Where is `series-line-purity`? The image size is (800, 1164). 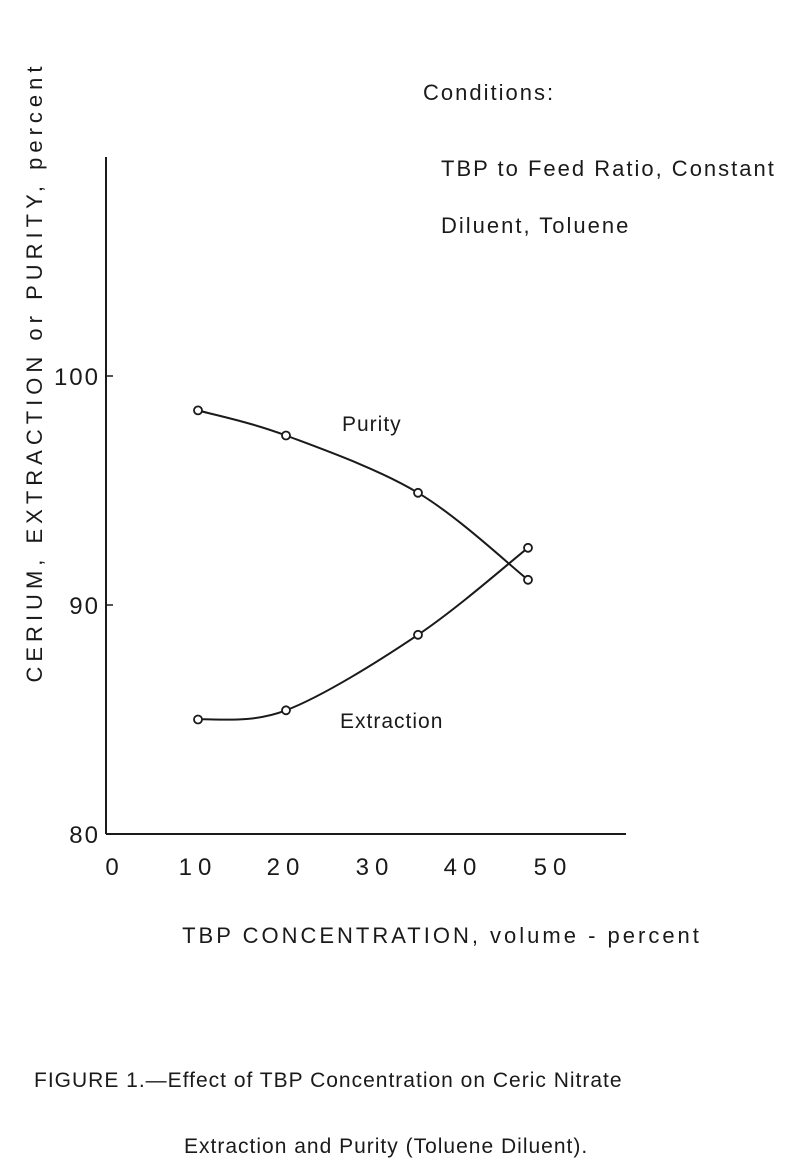
series-line-purity is located at coordinates (363, 495).